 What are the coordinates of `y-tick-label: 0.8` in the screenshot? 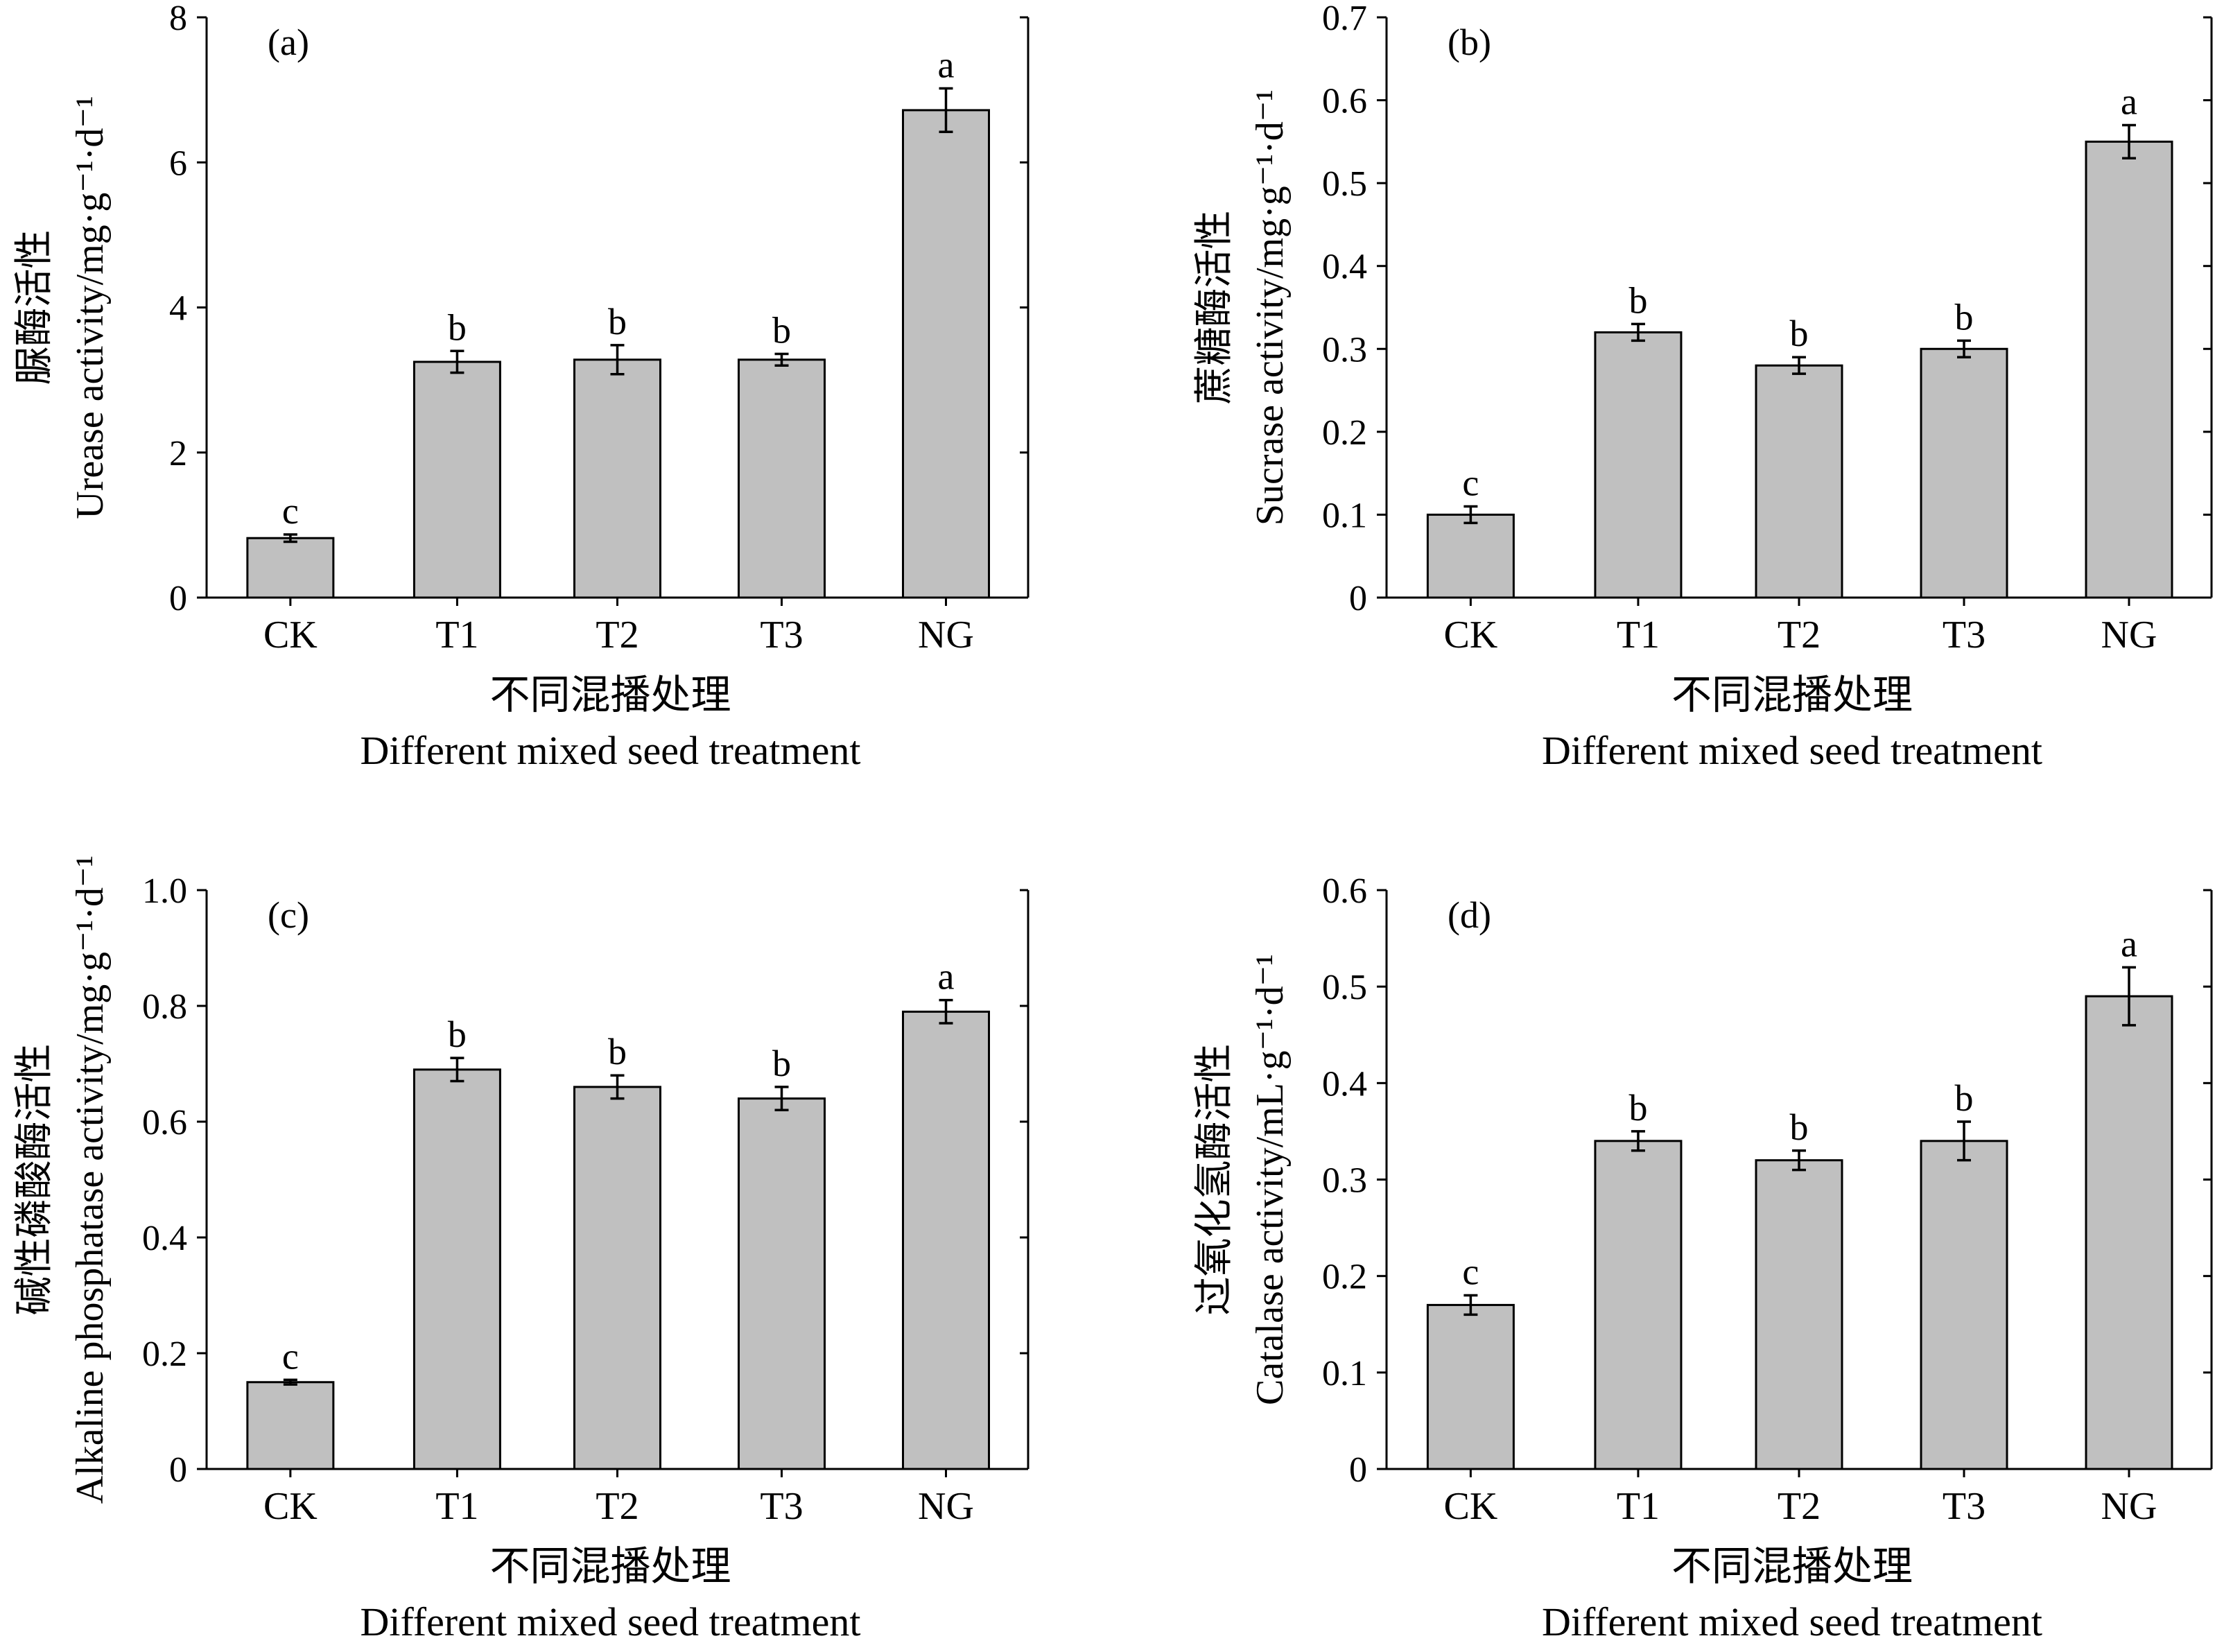 It's located at (164, 1007).